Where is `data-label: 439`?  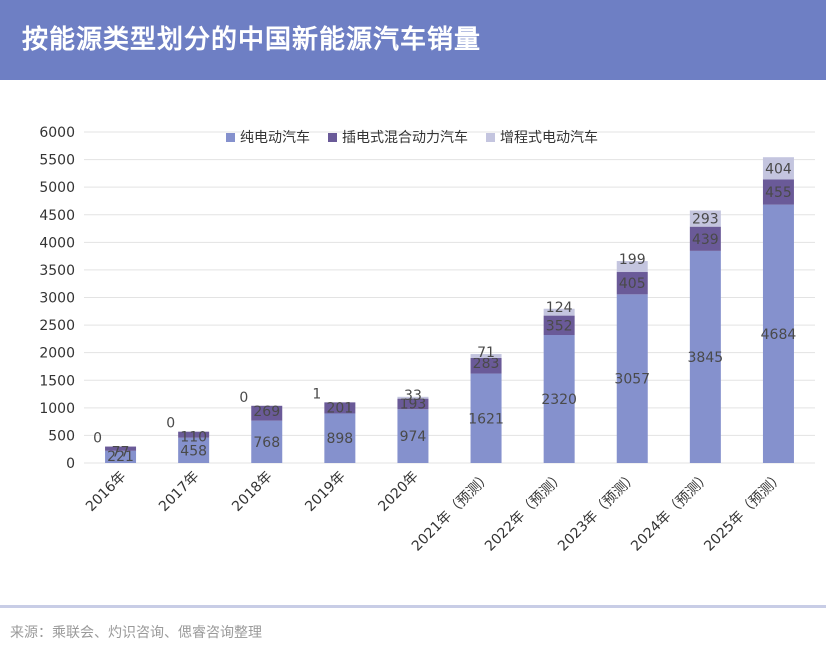 data-label: 439 is located at coordinates (705, 240).